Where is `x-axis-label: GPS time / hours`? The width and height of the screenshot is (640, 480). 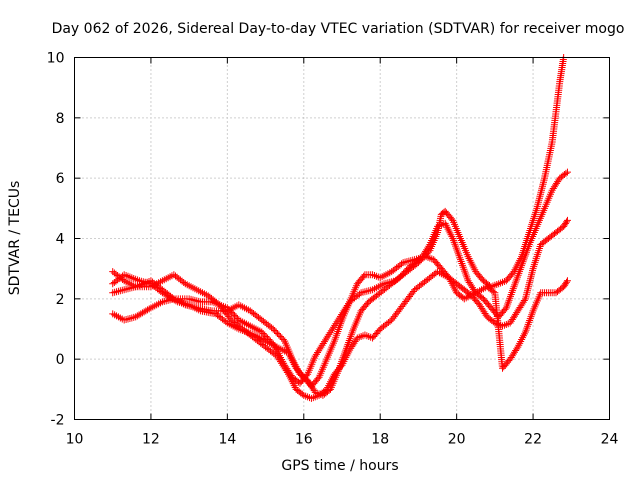
x-axis-label: GPS time / hours is located at coordinates (339, 466).